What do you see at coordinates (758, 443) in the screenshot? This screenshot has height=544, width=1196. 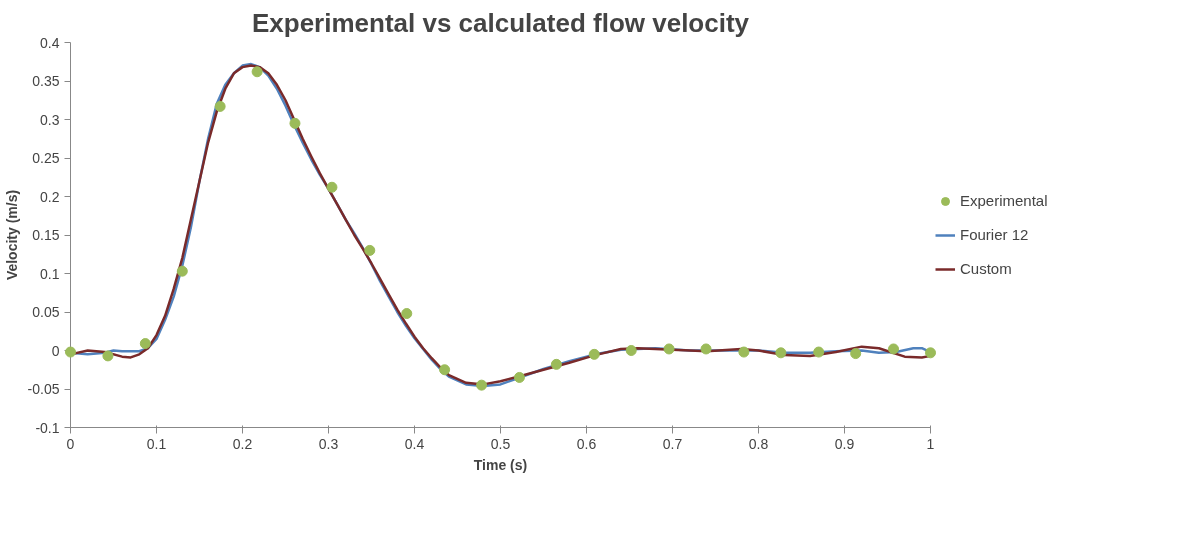 I see `x-tick-label: 0.8` at bounding box center [758, 443].